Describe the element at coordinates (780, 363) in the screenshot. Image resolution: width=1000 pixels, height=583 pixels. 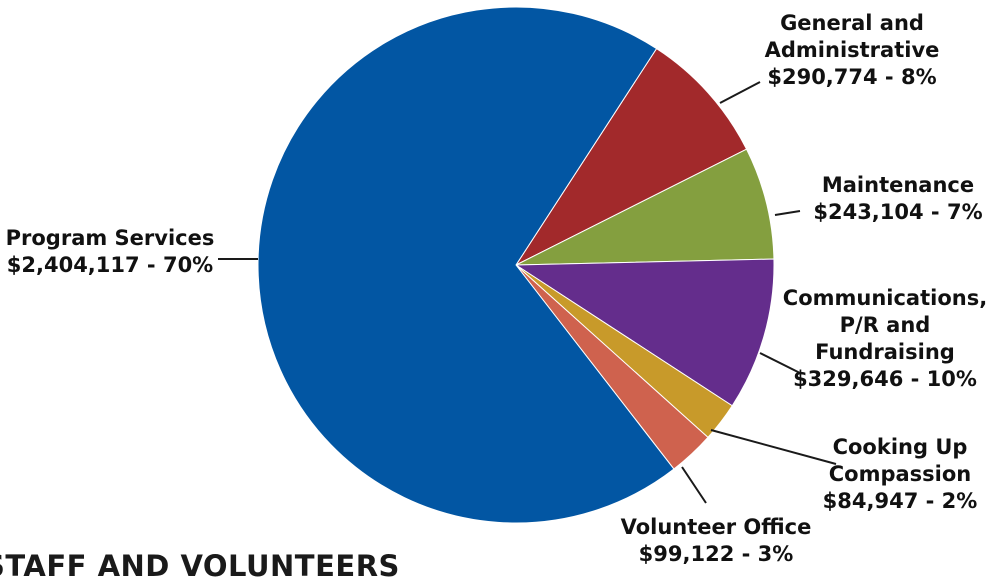
I see `leader-line-communications-p-r-and-fundraising` at that location.